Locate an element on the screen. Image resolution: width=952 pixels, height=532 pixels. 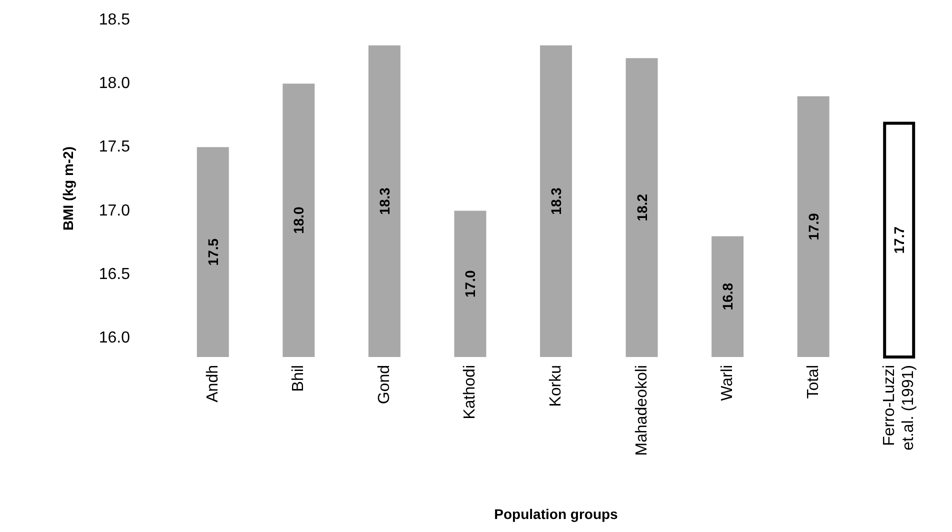
data-label: 17.7 is located at coordinates (899, 240).